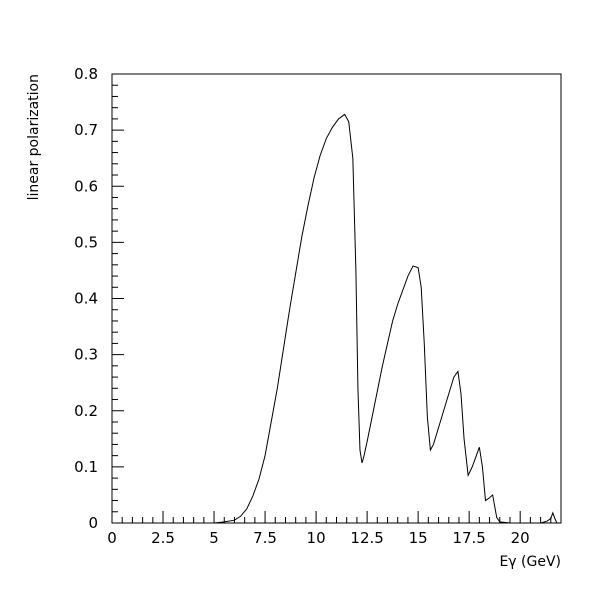 This screenshot has height=600, width=600. What do you see at coordinates (86, 467) in the screenshot?
I see `y-tick-label: 0.1` at bounding box center [86, 467].